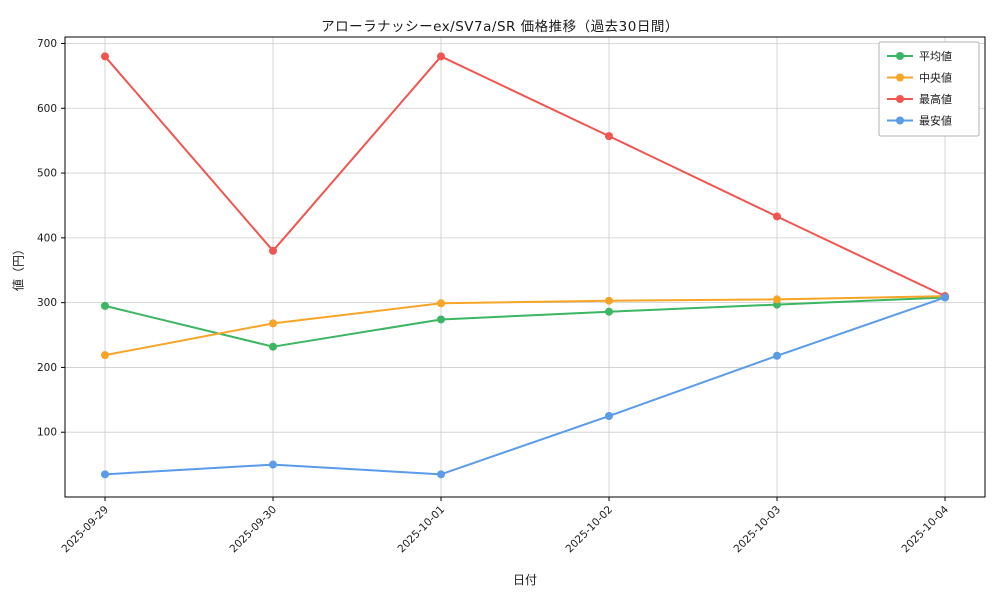  What do you see at coordinates (253, 530) in the screenshot?
I see `x-tick-label: 2025-09-30` at bounding box center [253, 530].